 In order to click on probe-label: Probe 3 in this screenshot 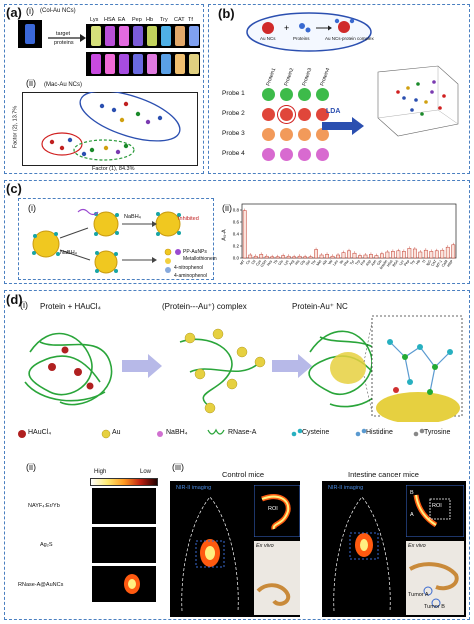, I will do `click(233, 133)`.